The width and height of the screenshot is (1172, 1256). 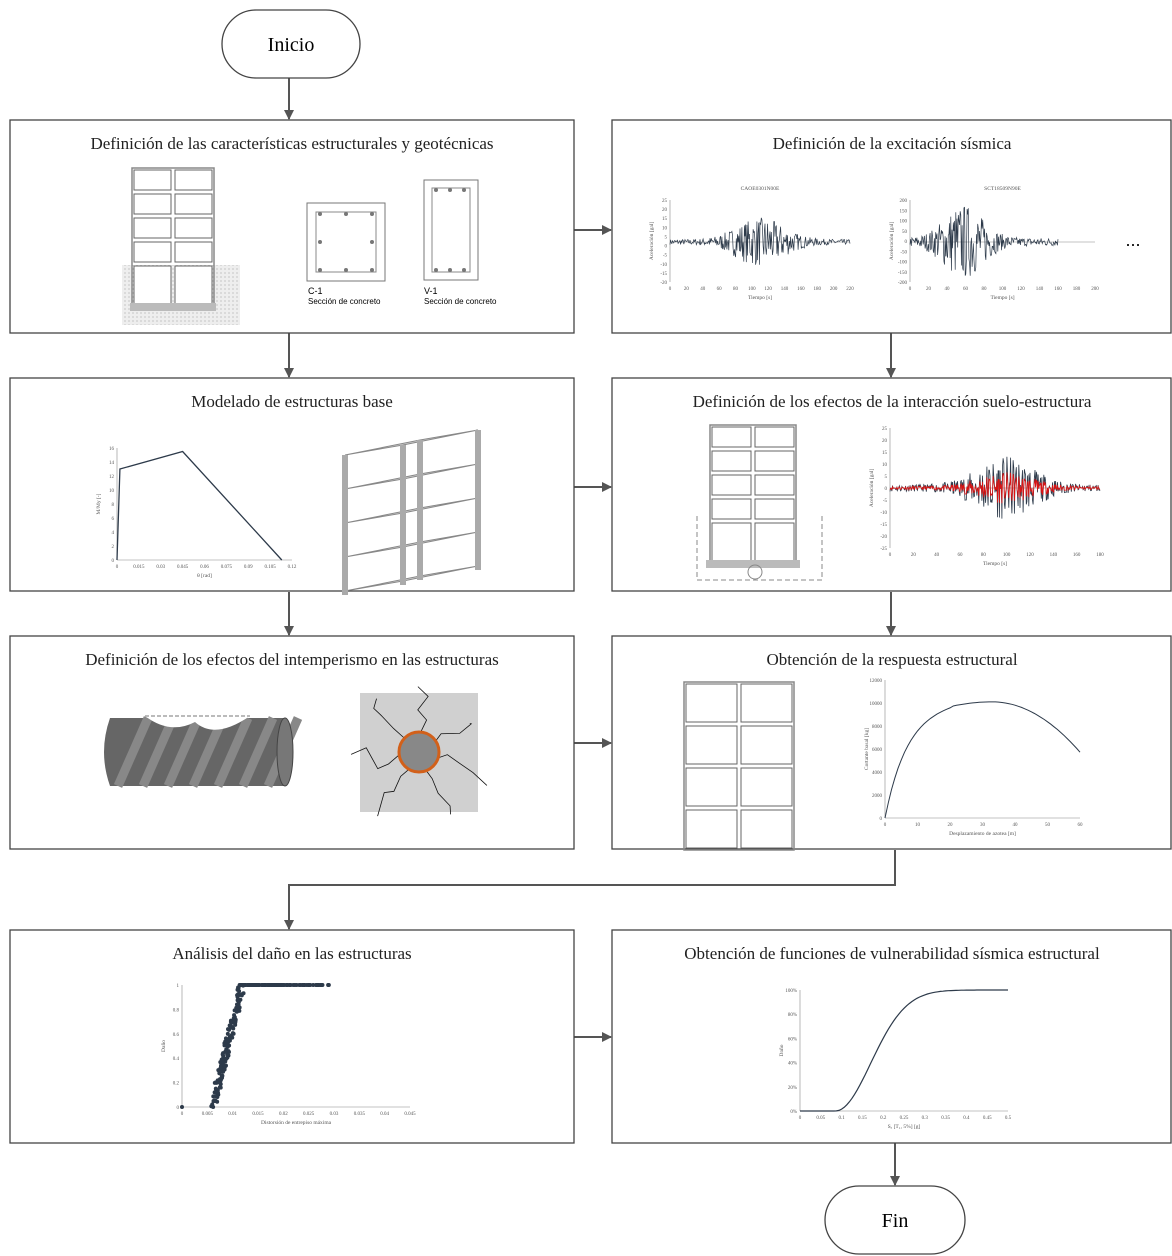 I want to click on y-tick-label: 8, so click(x=113, y=505).